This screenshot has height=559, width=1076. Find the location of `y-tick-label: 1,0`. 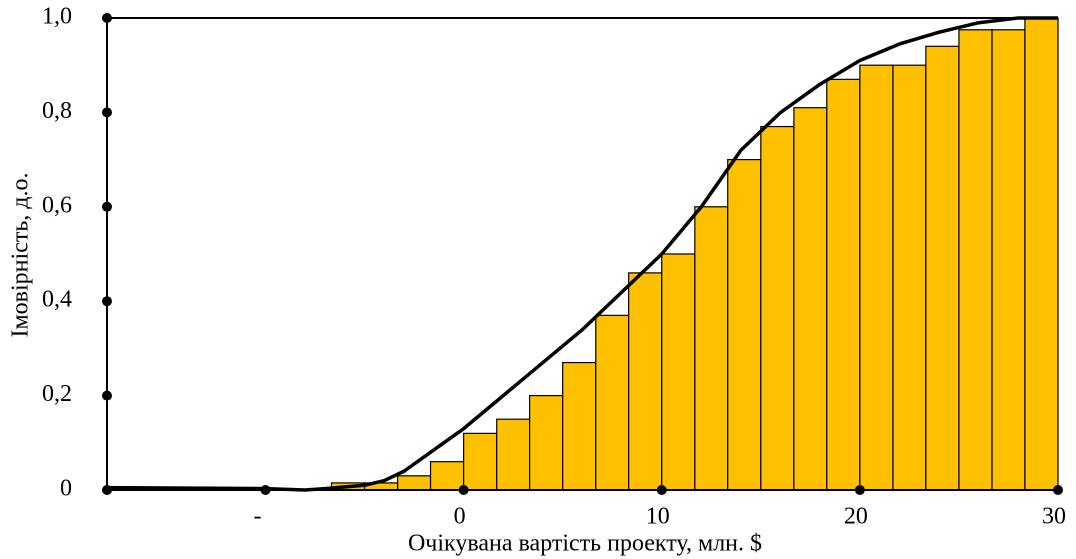

y-tick-label: 1,0 is located at coordinates (57, 17).